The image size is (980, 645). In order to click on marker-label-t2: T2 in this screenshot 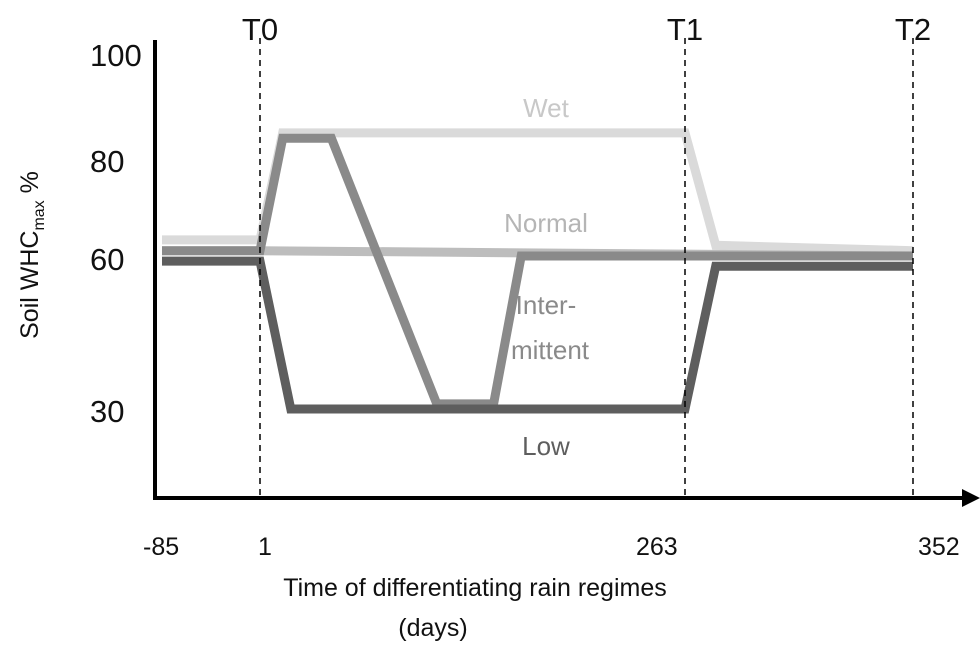, I will do `click(913, 29)`.